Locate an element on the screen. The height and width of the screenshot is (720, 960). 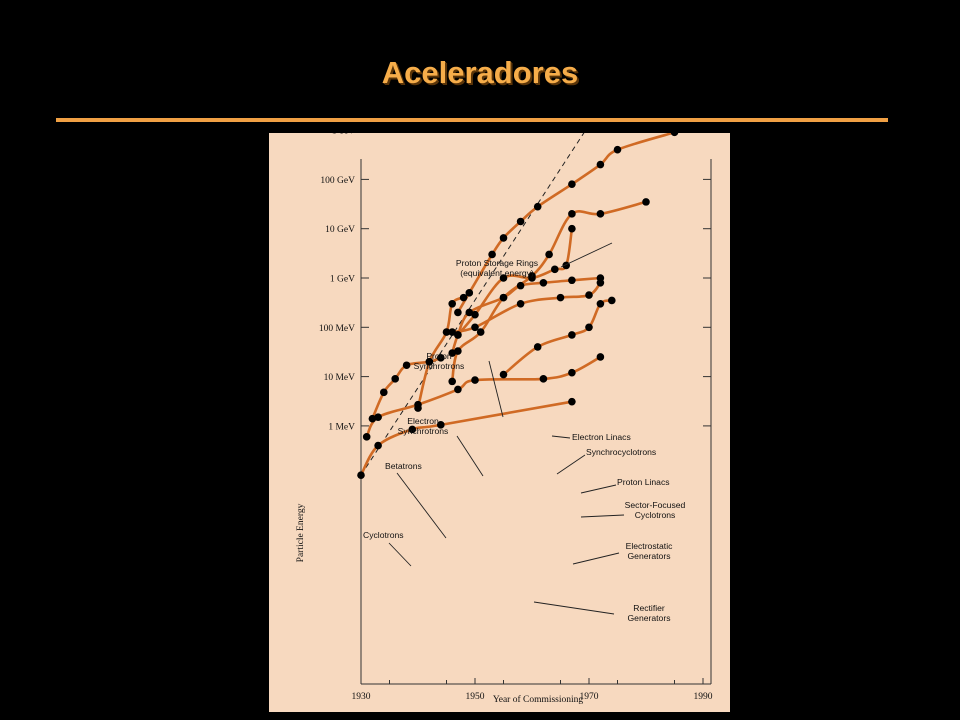
x-tick-label: 1990 is located at coordinates (703, 697).